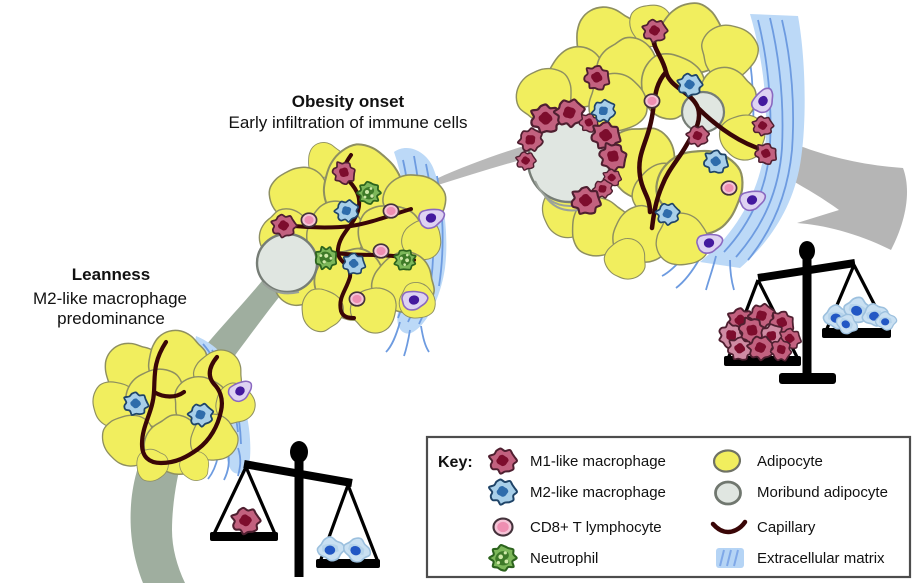 The image size is (921, 583). Describe the element at coordinates (786, 527) in the screenshot. I see `svg-text: Capillary` at that location.